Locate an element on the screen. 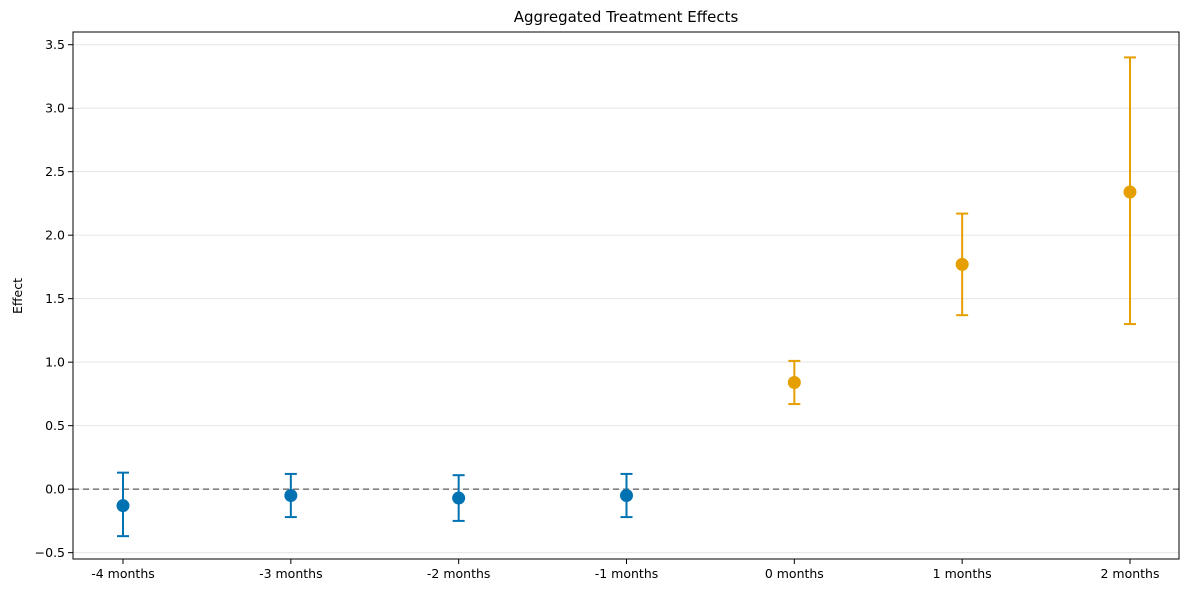 This screenshot has height=590, width=1189. x-tick-label: 0 months is located at coordinates (794, 573).